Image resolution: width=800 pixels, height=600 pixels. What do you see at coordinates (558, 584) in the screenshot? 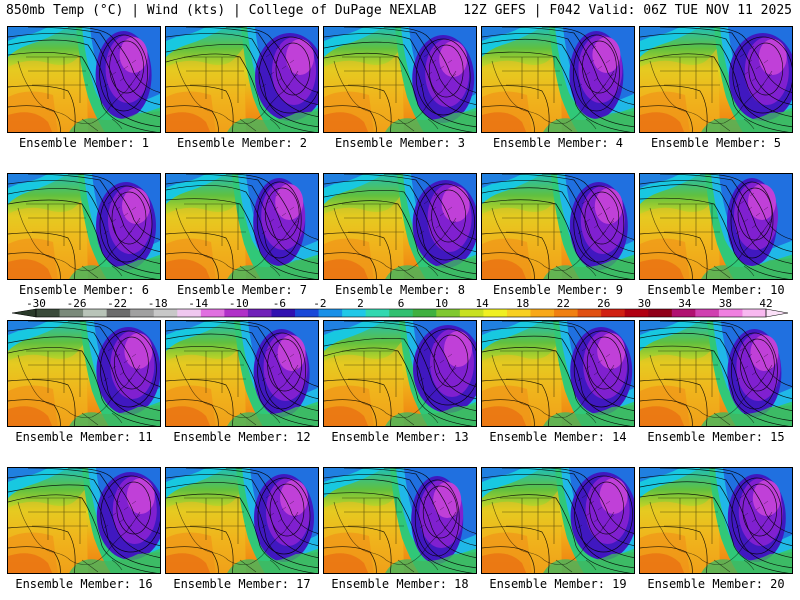
I see `ensemble-member-label: Ensemble Member: 19` at bounding box center [558, 584].